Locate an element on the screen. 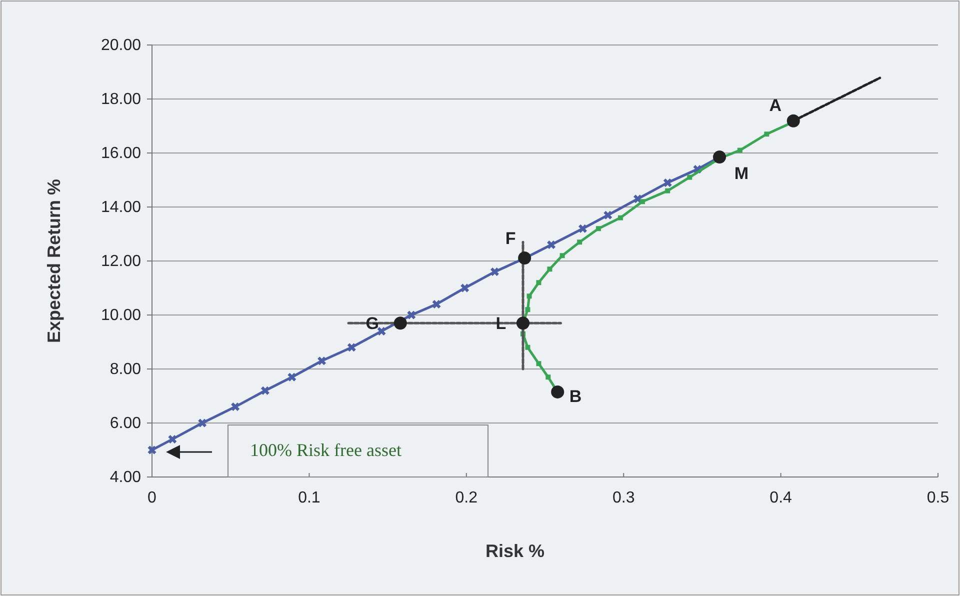  y-axis-title: Expected Return % is located at coordinates (54, 261).